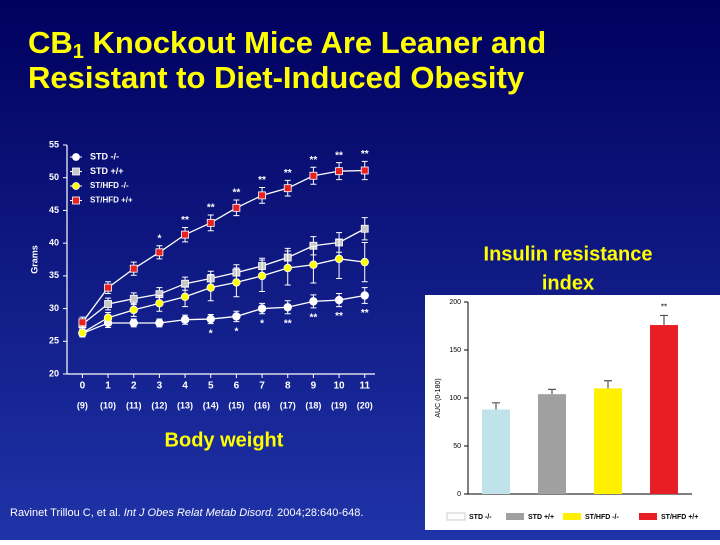 This screenshot has width=720, height=545. Describe the element at coordinates (480, 517) in the screenshot. I see `legend-label: STD -/-` at that location.